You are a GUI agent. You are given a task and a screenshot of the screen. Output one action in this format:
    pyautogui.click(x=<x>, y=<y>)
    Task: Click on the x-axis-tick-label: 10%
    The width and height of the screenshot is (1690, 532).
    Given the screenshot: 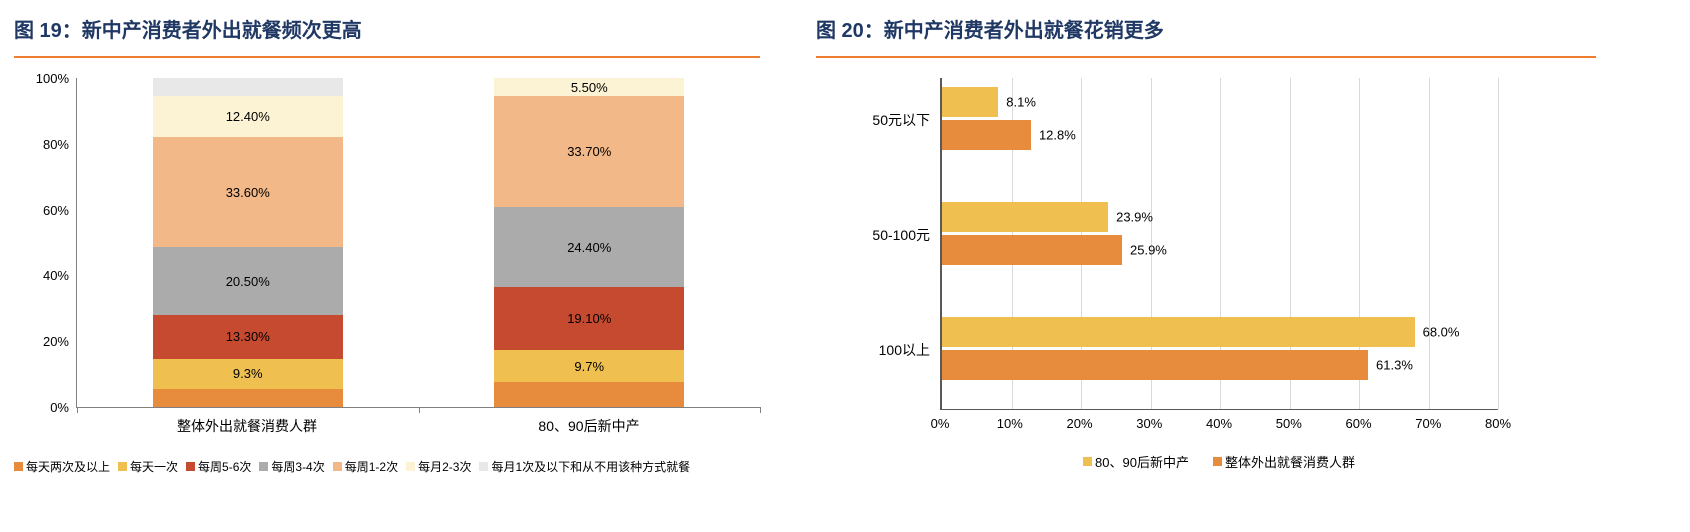 What is the action you would take?
    pyautogui.click(x=1009, y=423)
    